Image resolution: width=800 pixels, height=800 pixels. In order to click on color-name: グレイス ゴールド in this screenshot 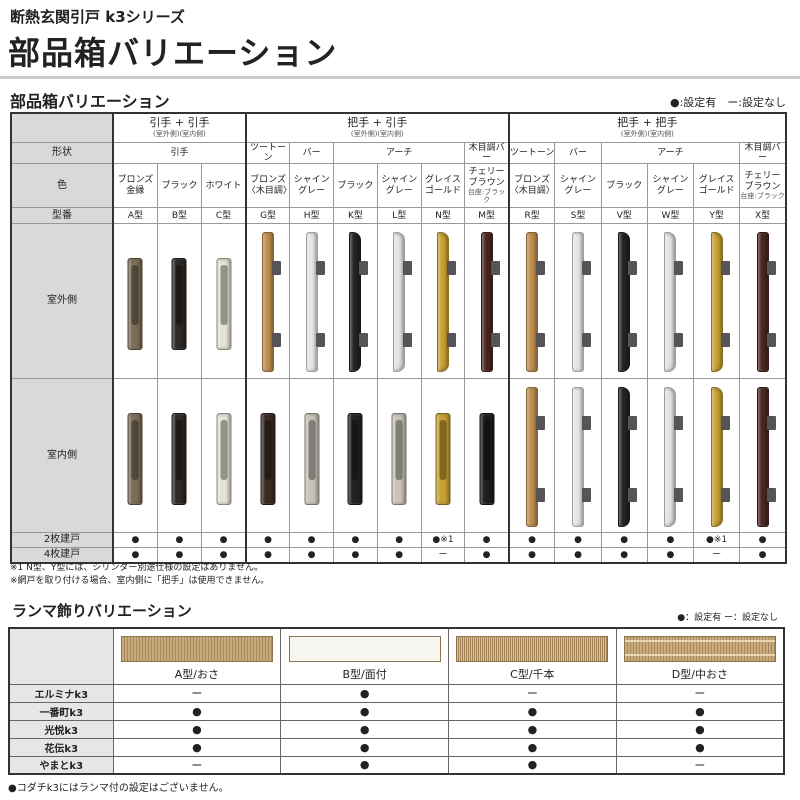, I will do `click(716, 185)`.